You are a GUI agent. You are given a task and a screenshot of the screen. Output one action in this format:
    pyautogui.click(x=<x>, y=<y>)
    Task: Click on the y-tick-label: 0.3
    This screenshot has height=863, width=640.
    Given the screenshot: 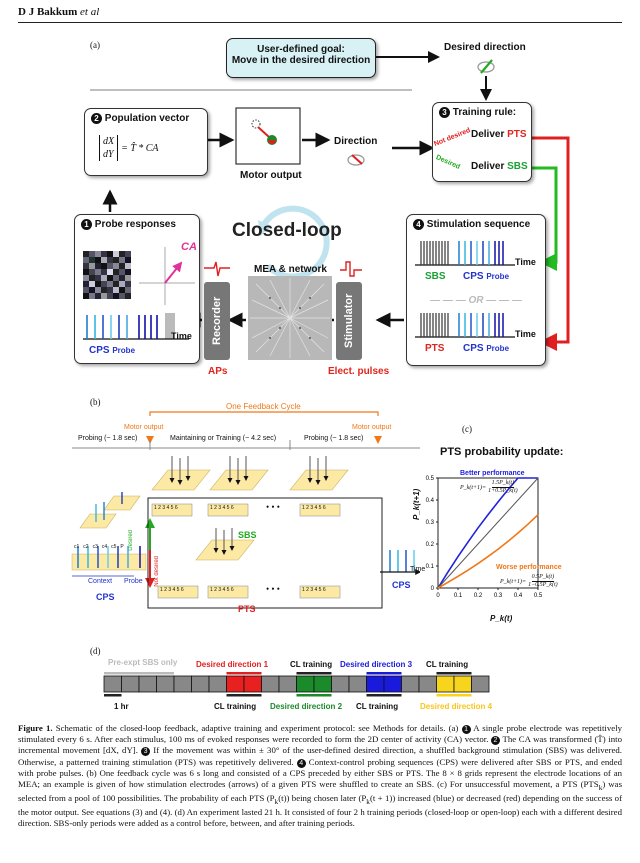 What is the action you would take?
    pyautogui.click(x=430, y=523)
    